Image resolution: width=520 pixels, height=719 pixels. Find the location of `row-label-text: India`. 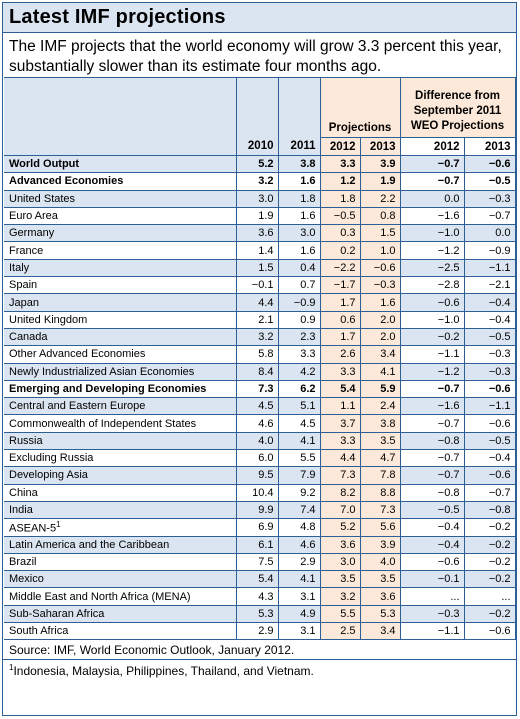

row-label-text: India is located at coordinates (21, 510).